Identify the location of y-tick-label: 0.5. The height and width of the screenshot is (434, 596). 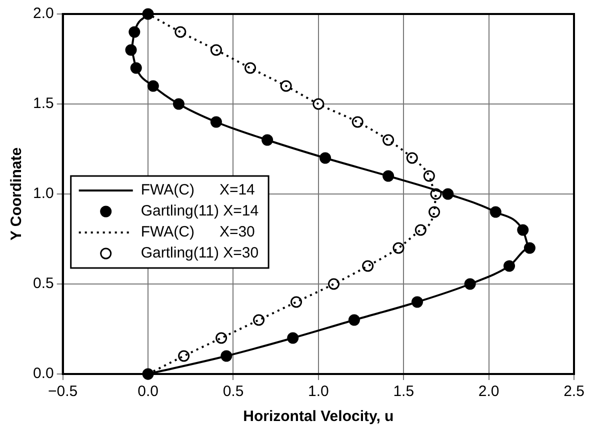
(43, 283).